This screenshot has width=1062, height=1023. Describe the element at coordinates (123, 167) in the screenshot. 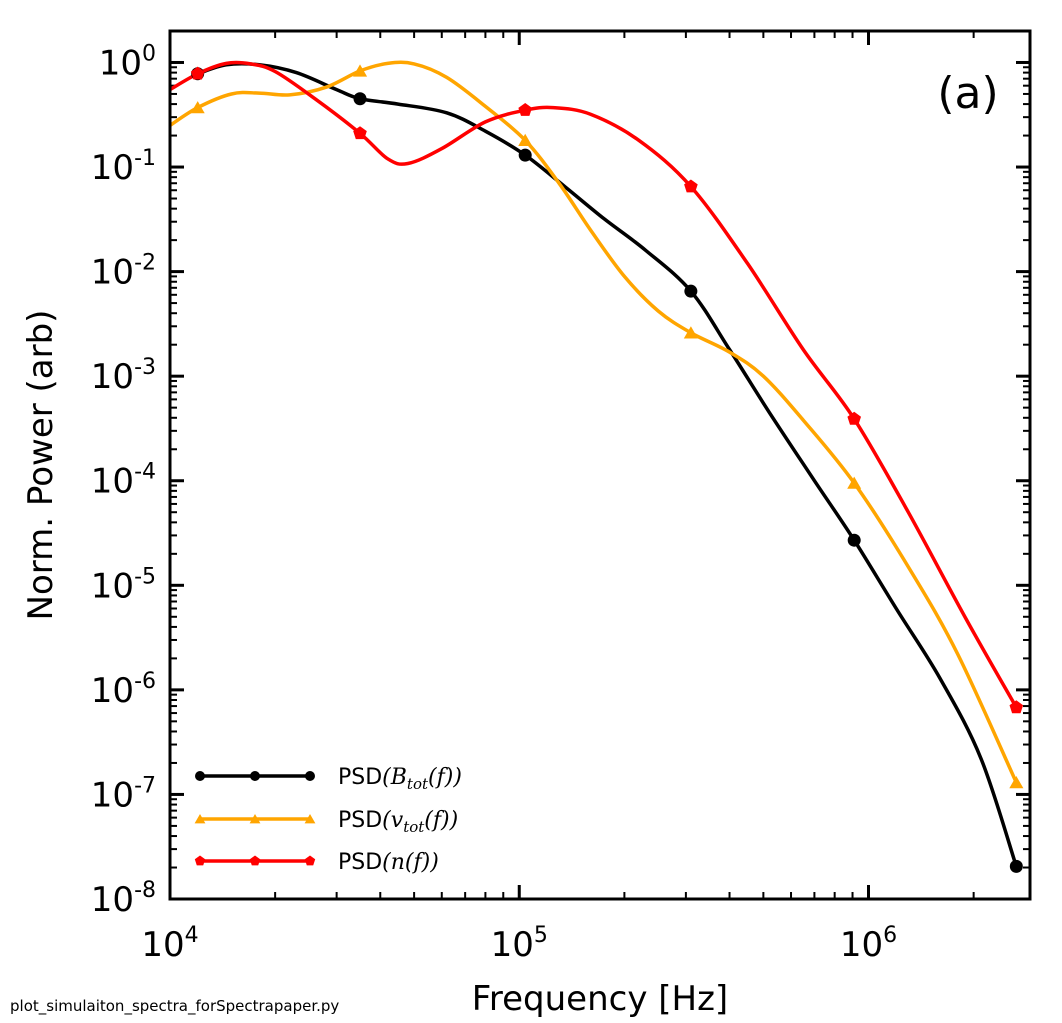

I see `y-tick-label: 10⁻¹` at that location.